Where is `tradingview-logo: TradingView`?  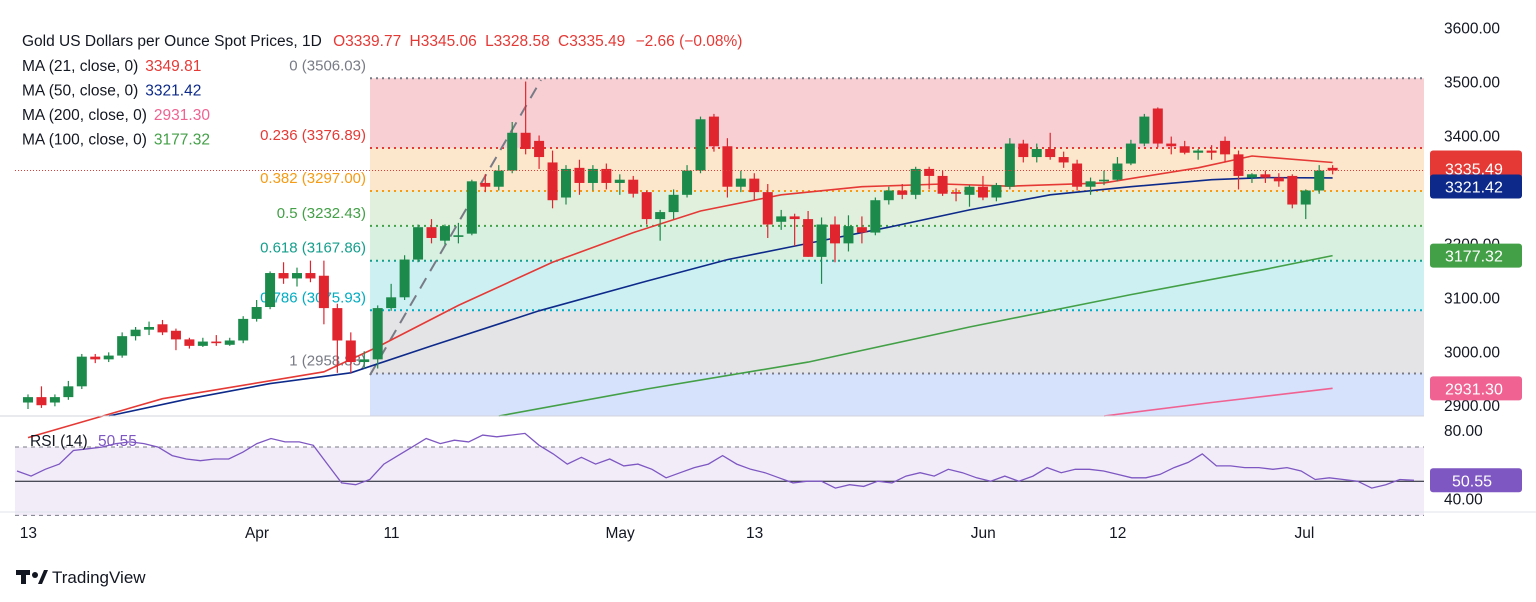 tradingview-logo: TradingView is located at coordinates (81, 577).